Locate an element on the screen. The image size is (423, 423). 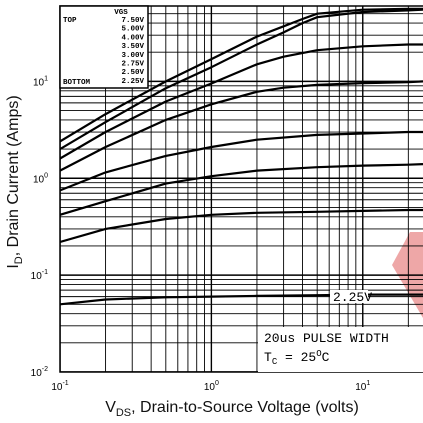
legend-entry: 5.00V is located at coordinates (132, 30).